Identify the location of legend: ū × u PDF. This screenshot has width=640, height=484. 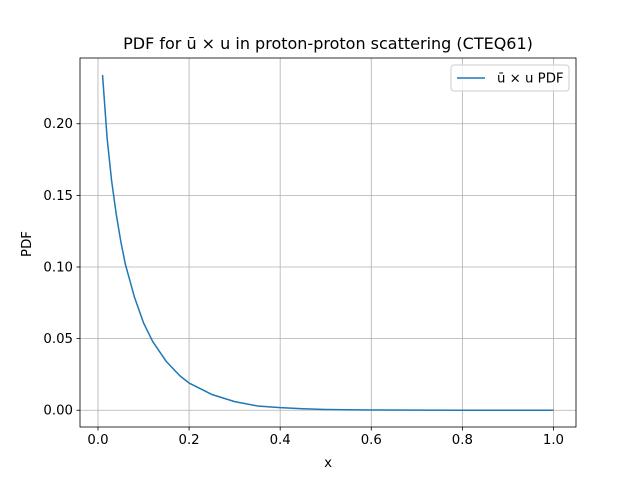
(510, 78).